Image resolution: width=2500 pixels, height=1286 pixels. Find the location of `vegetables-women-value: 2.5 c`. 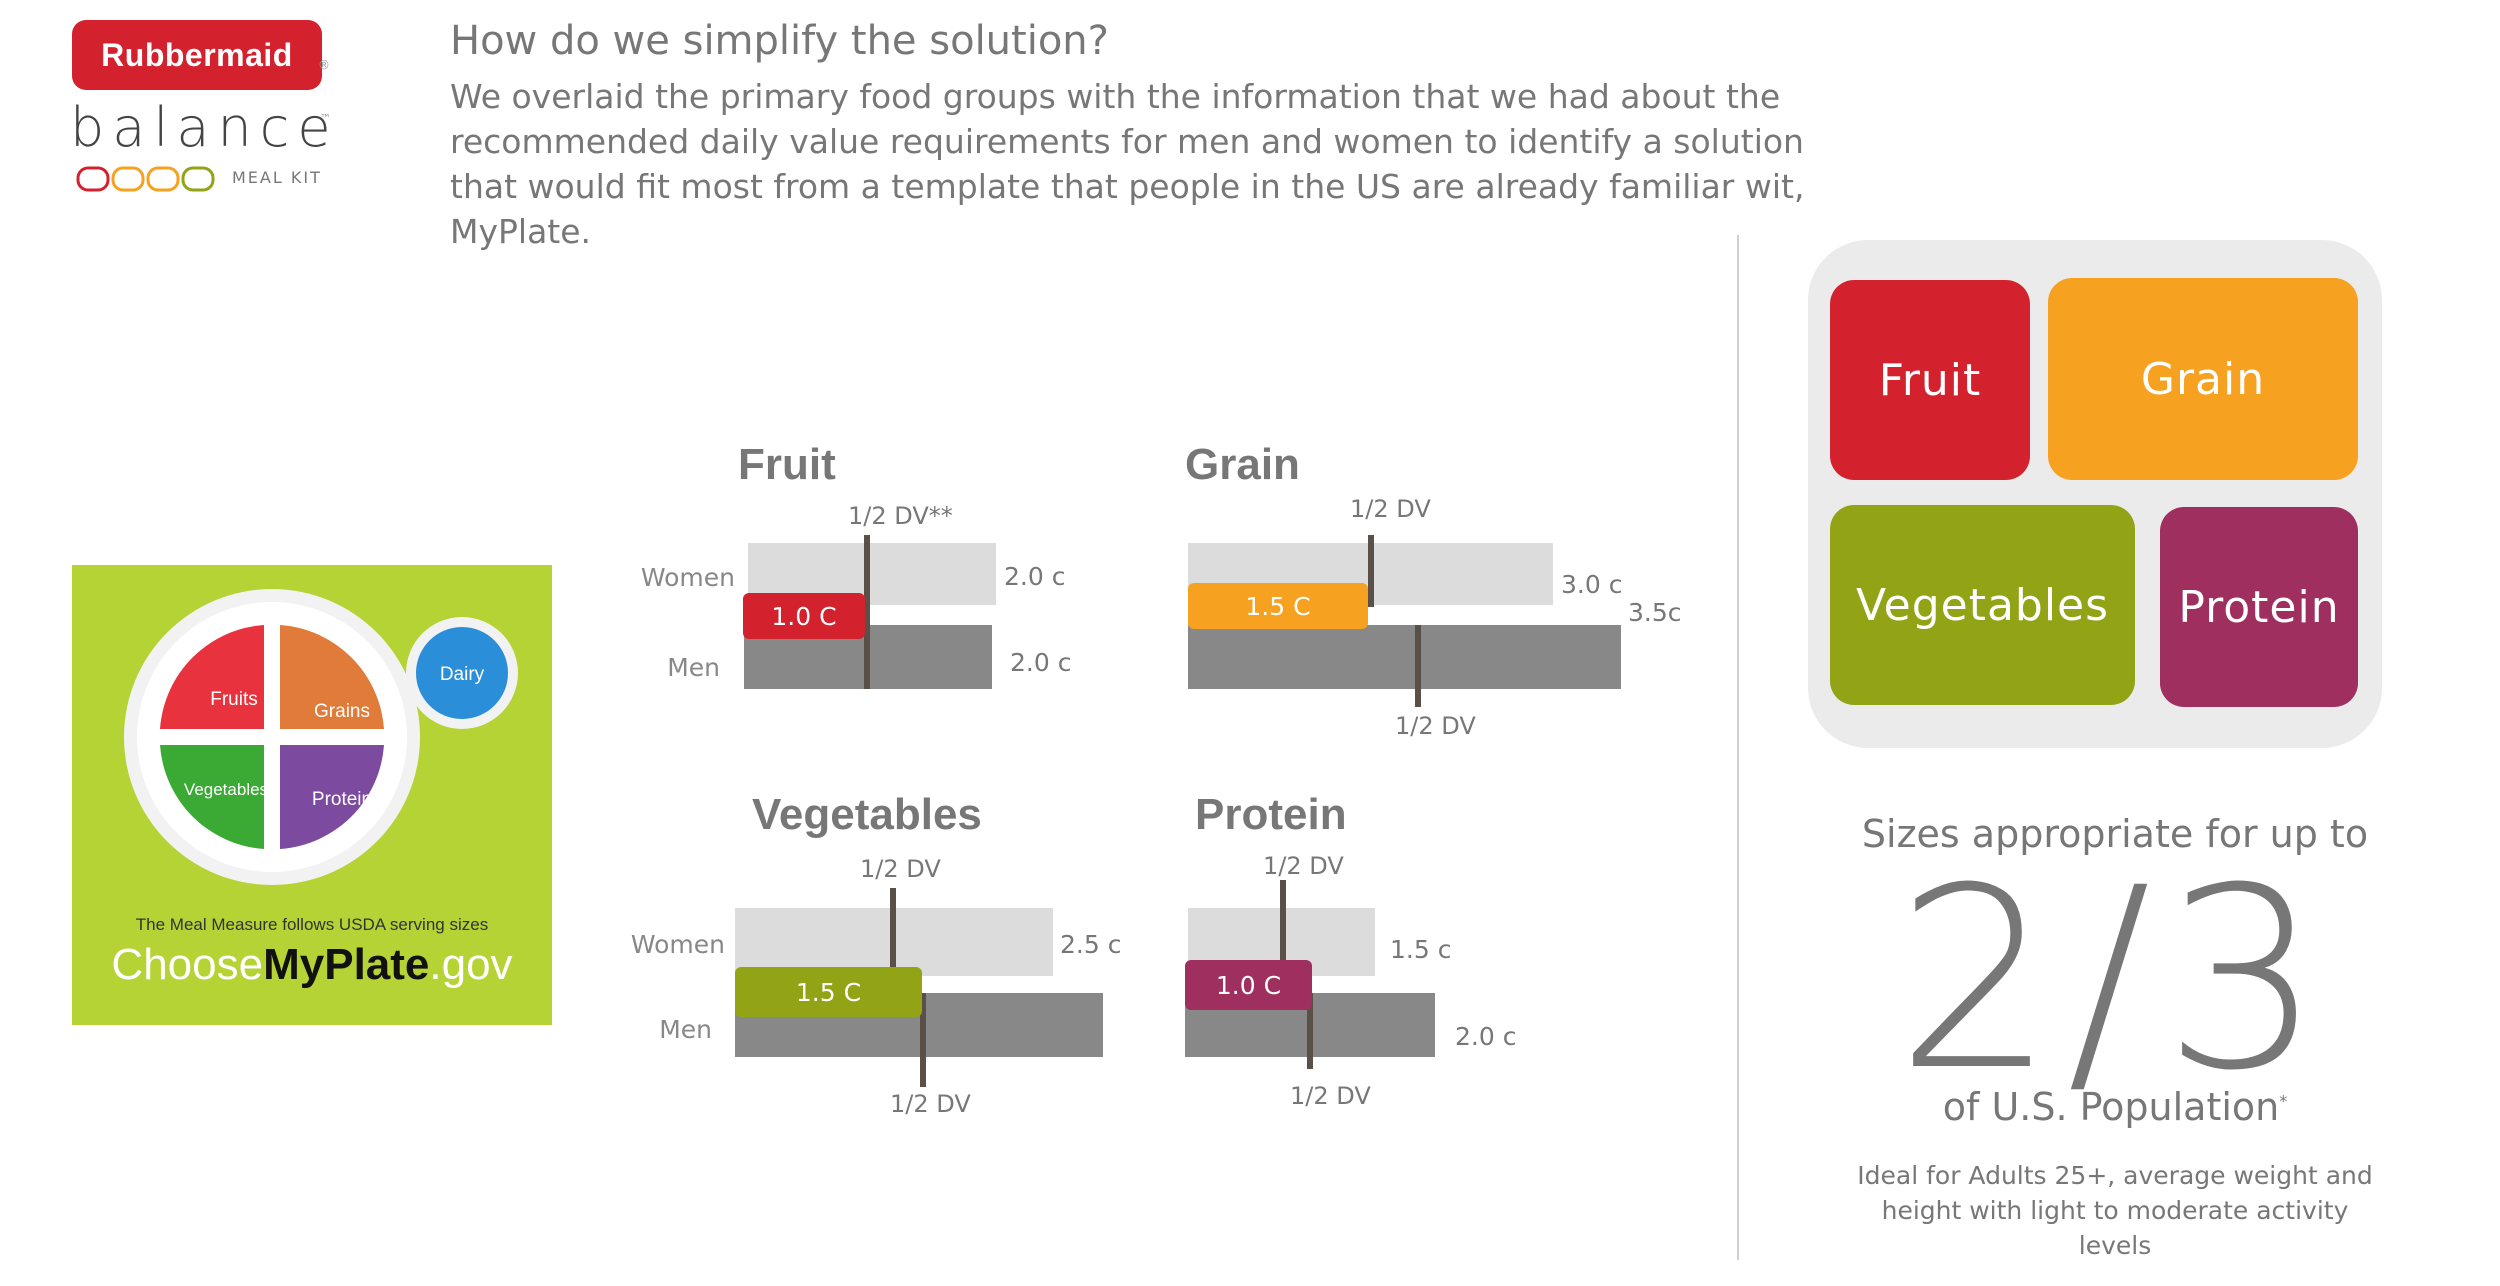

vegetables-women-value: 2.5 c is located at coordinates (1091, 944).